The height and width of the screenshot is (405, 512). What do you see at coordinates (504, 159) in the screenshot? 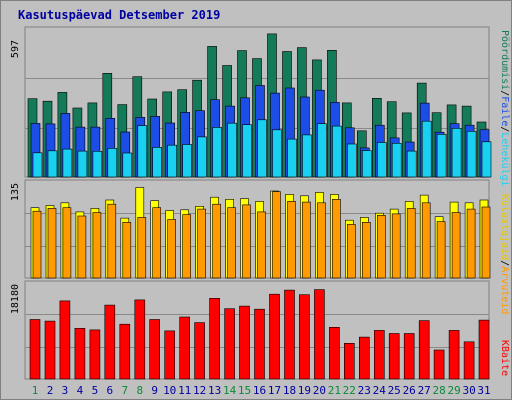
I see `legend-part: Lehekülgi` at bounding box center [504, 159].